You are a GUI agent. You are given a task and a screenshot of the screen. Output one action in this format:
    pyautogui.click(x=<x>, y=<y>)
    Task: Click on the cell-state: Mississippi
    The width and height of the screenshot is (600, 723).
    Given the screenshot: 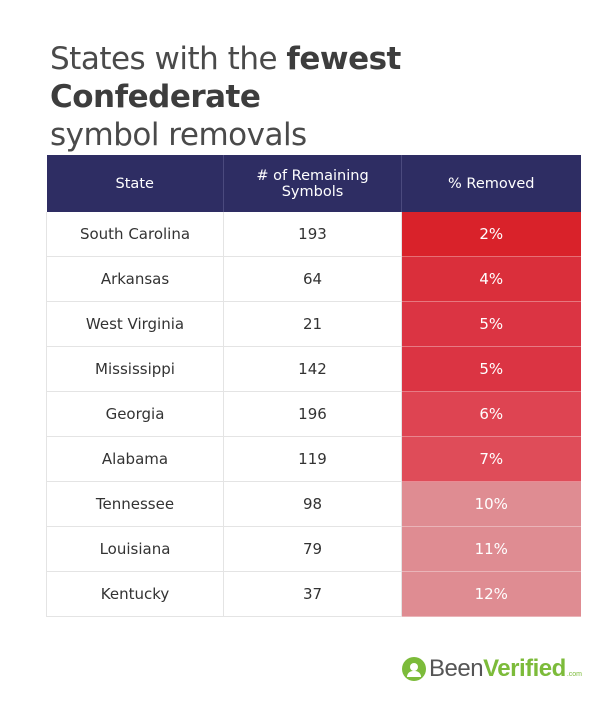 What is the action you would take?
    pyautogui.click(x=135, y=369)
    